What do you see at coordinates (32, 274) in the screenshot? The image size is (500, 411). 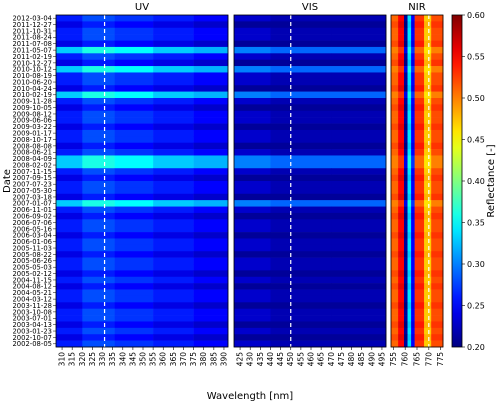 I see `y-tick-label: 2005-02-12` at bounding box center [32, 274].